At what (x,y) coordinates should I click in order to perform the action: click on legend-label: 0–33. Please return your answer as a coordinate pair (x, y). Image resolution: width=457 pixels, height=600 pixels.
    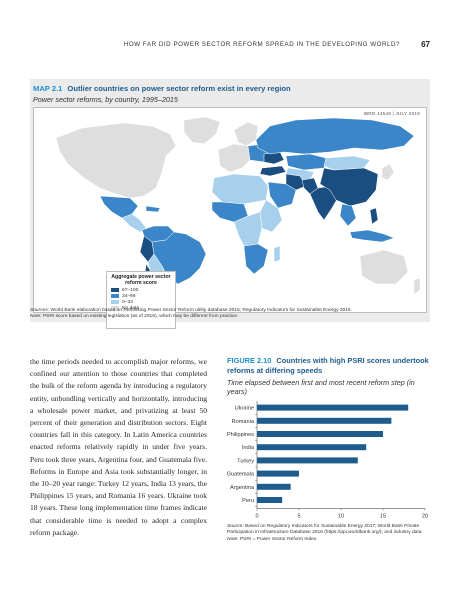
    Looking at the image, I should click on (127, 302).